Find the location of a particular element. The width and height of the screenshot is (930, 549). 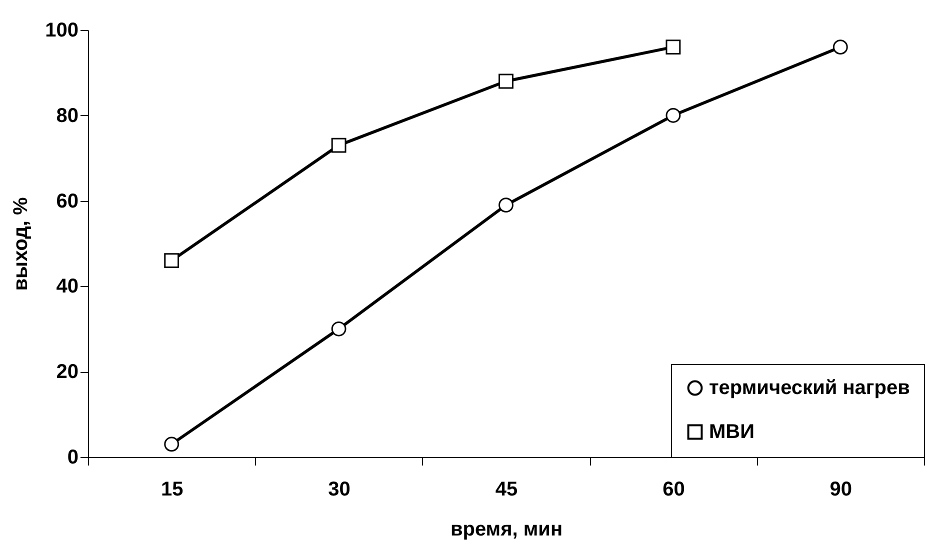

x-tick-label: 60 is located at coordinates (673, 489).